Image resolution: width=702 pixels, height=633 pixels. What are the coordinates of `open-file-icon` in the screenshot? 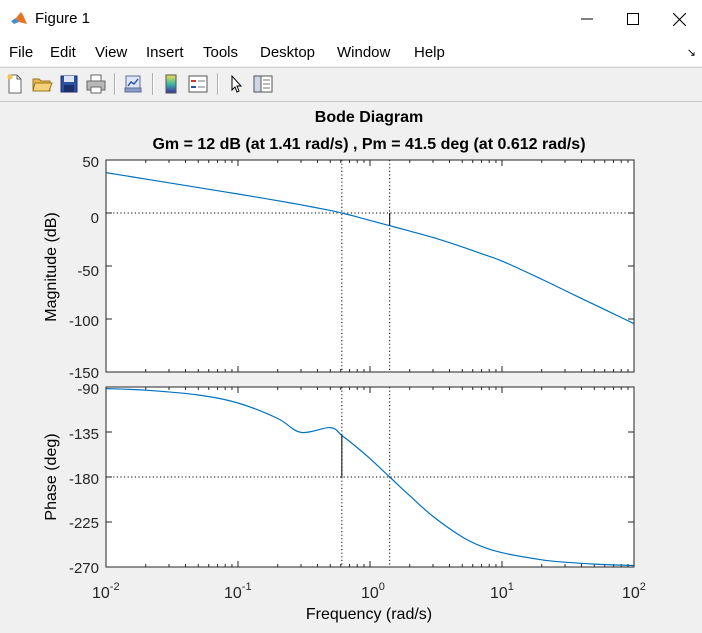 It's located at (42, 84).